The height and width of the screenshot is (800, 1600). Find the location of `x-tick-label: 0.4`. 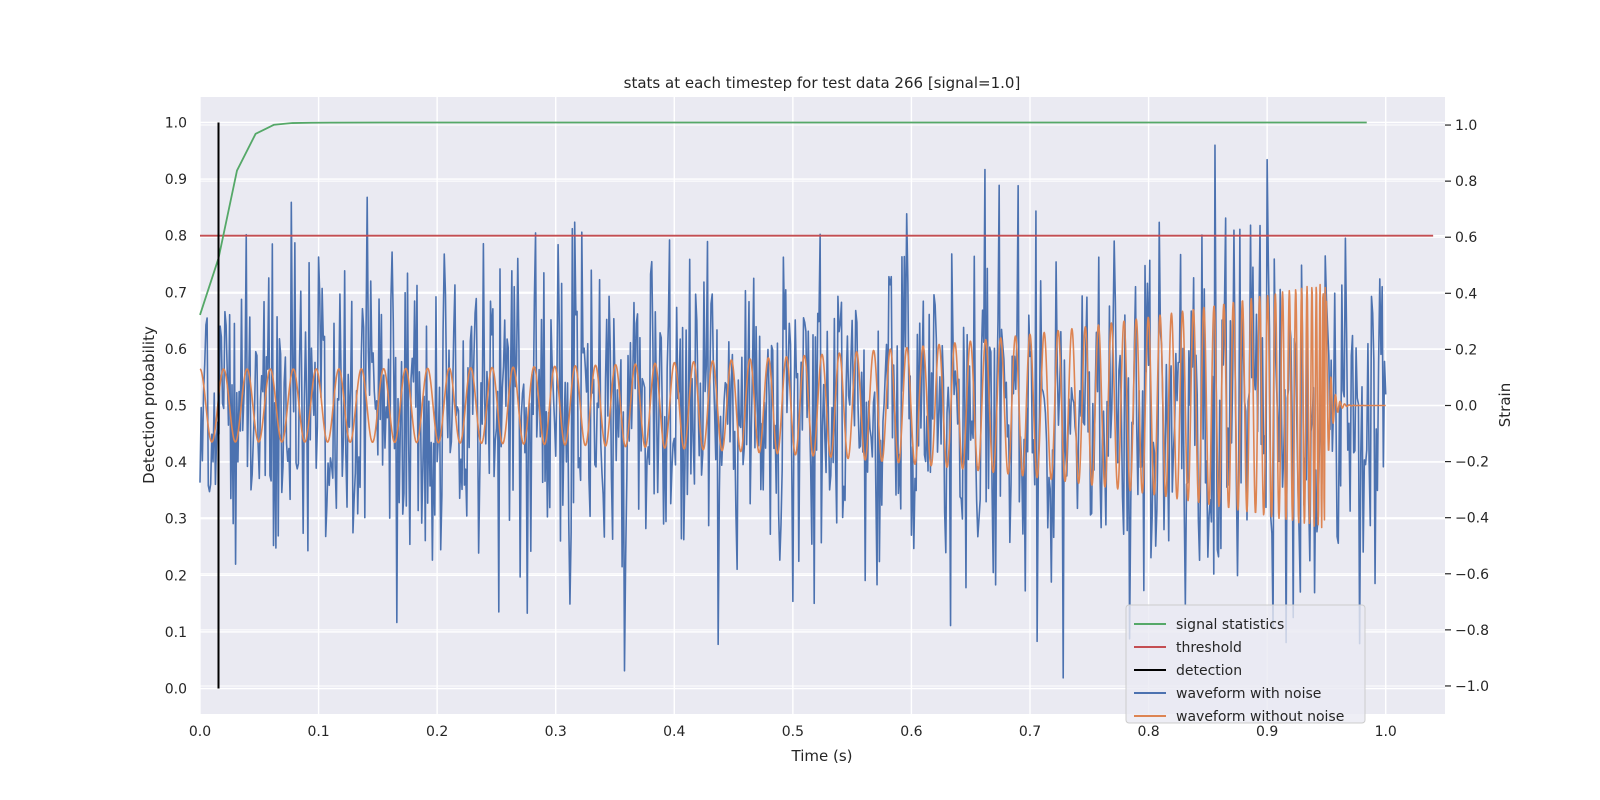

x-tick-label: 0.4 is located at coordinates (674, 732).